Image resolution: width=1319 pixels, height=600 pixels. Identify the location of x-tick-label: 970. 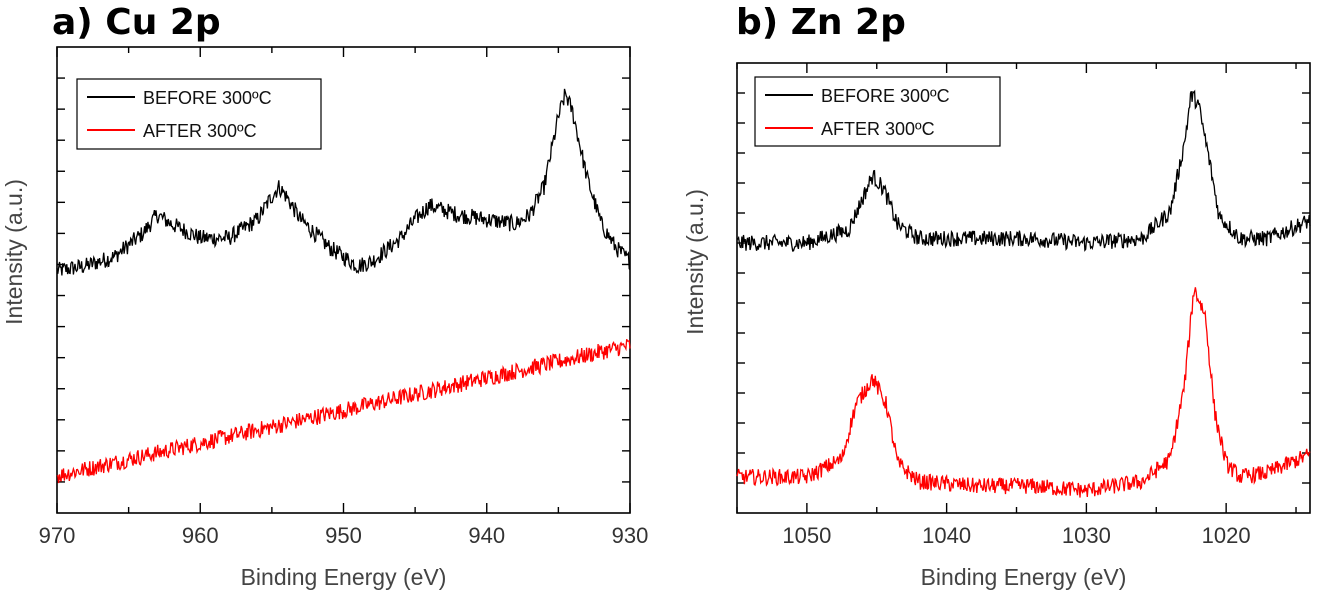
(57, 535).